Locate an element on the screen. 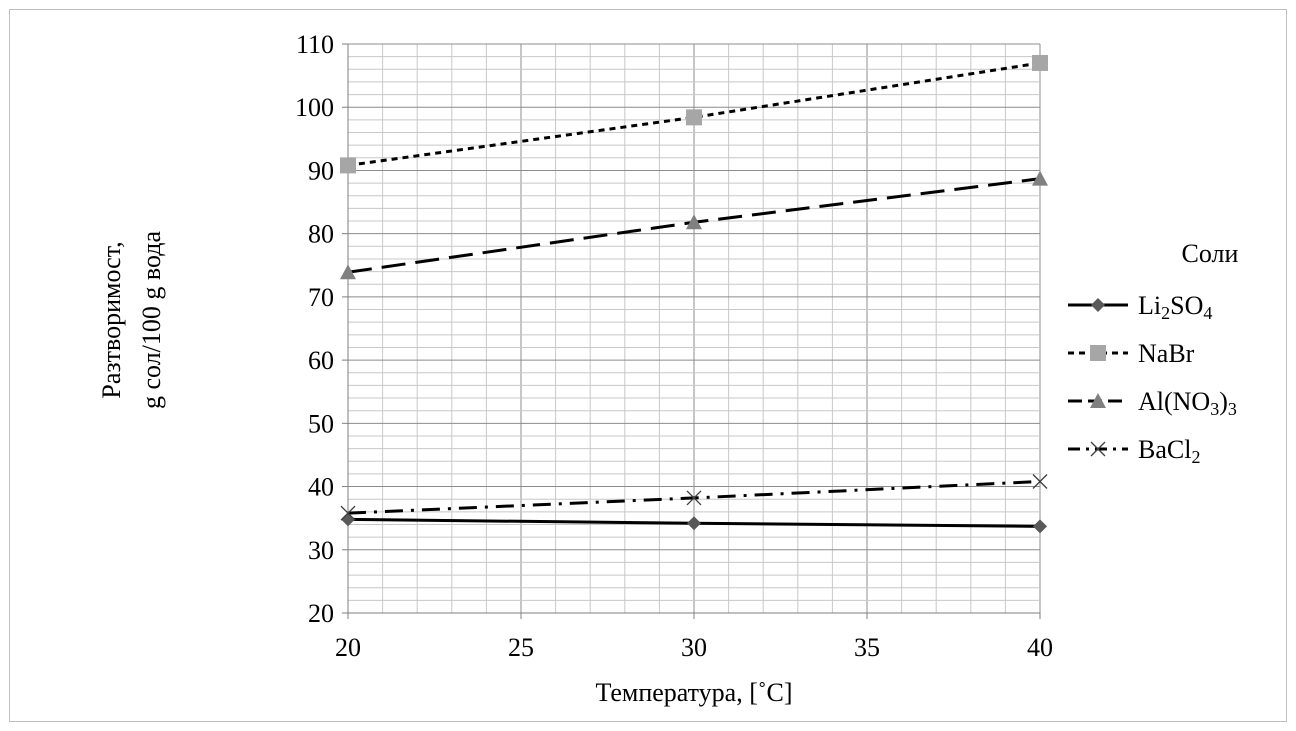 Image resolution: width=1296 pixels, height=731 pixels. y-tick-label: 90 is located at coordinates (321, 170).